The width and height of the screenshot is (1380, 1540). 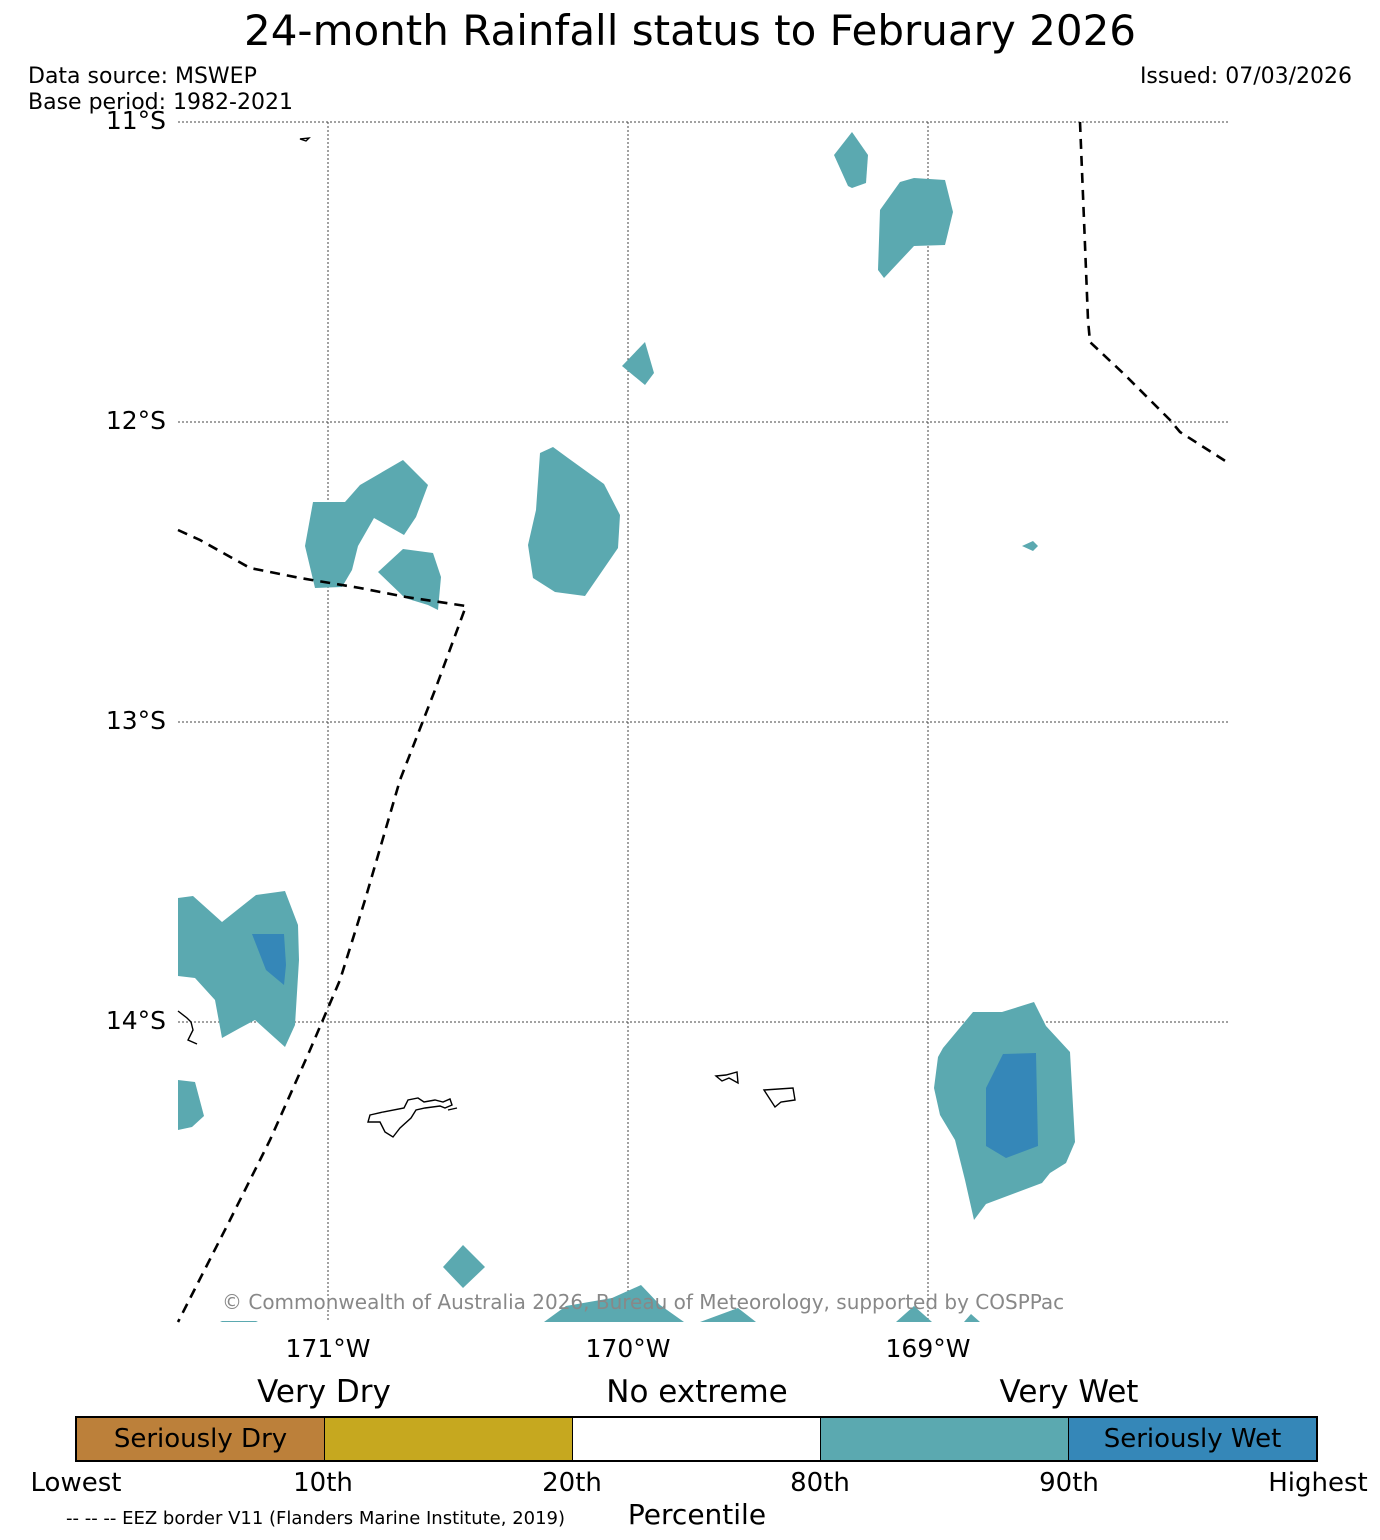 What do you see at coordinates (76, 1483) in the screenshot?
I see `percentile-tick-lowest: Lowest` at bounding box center [76, 1483].